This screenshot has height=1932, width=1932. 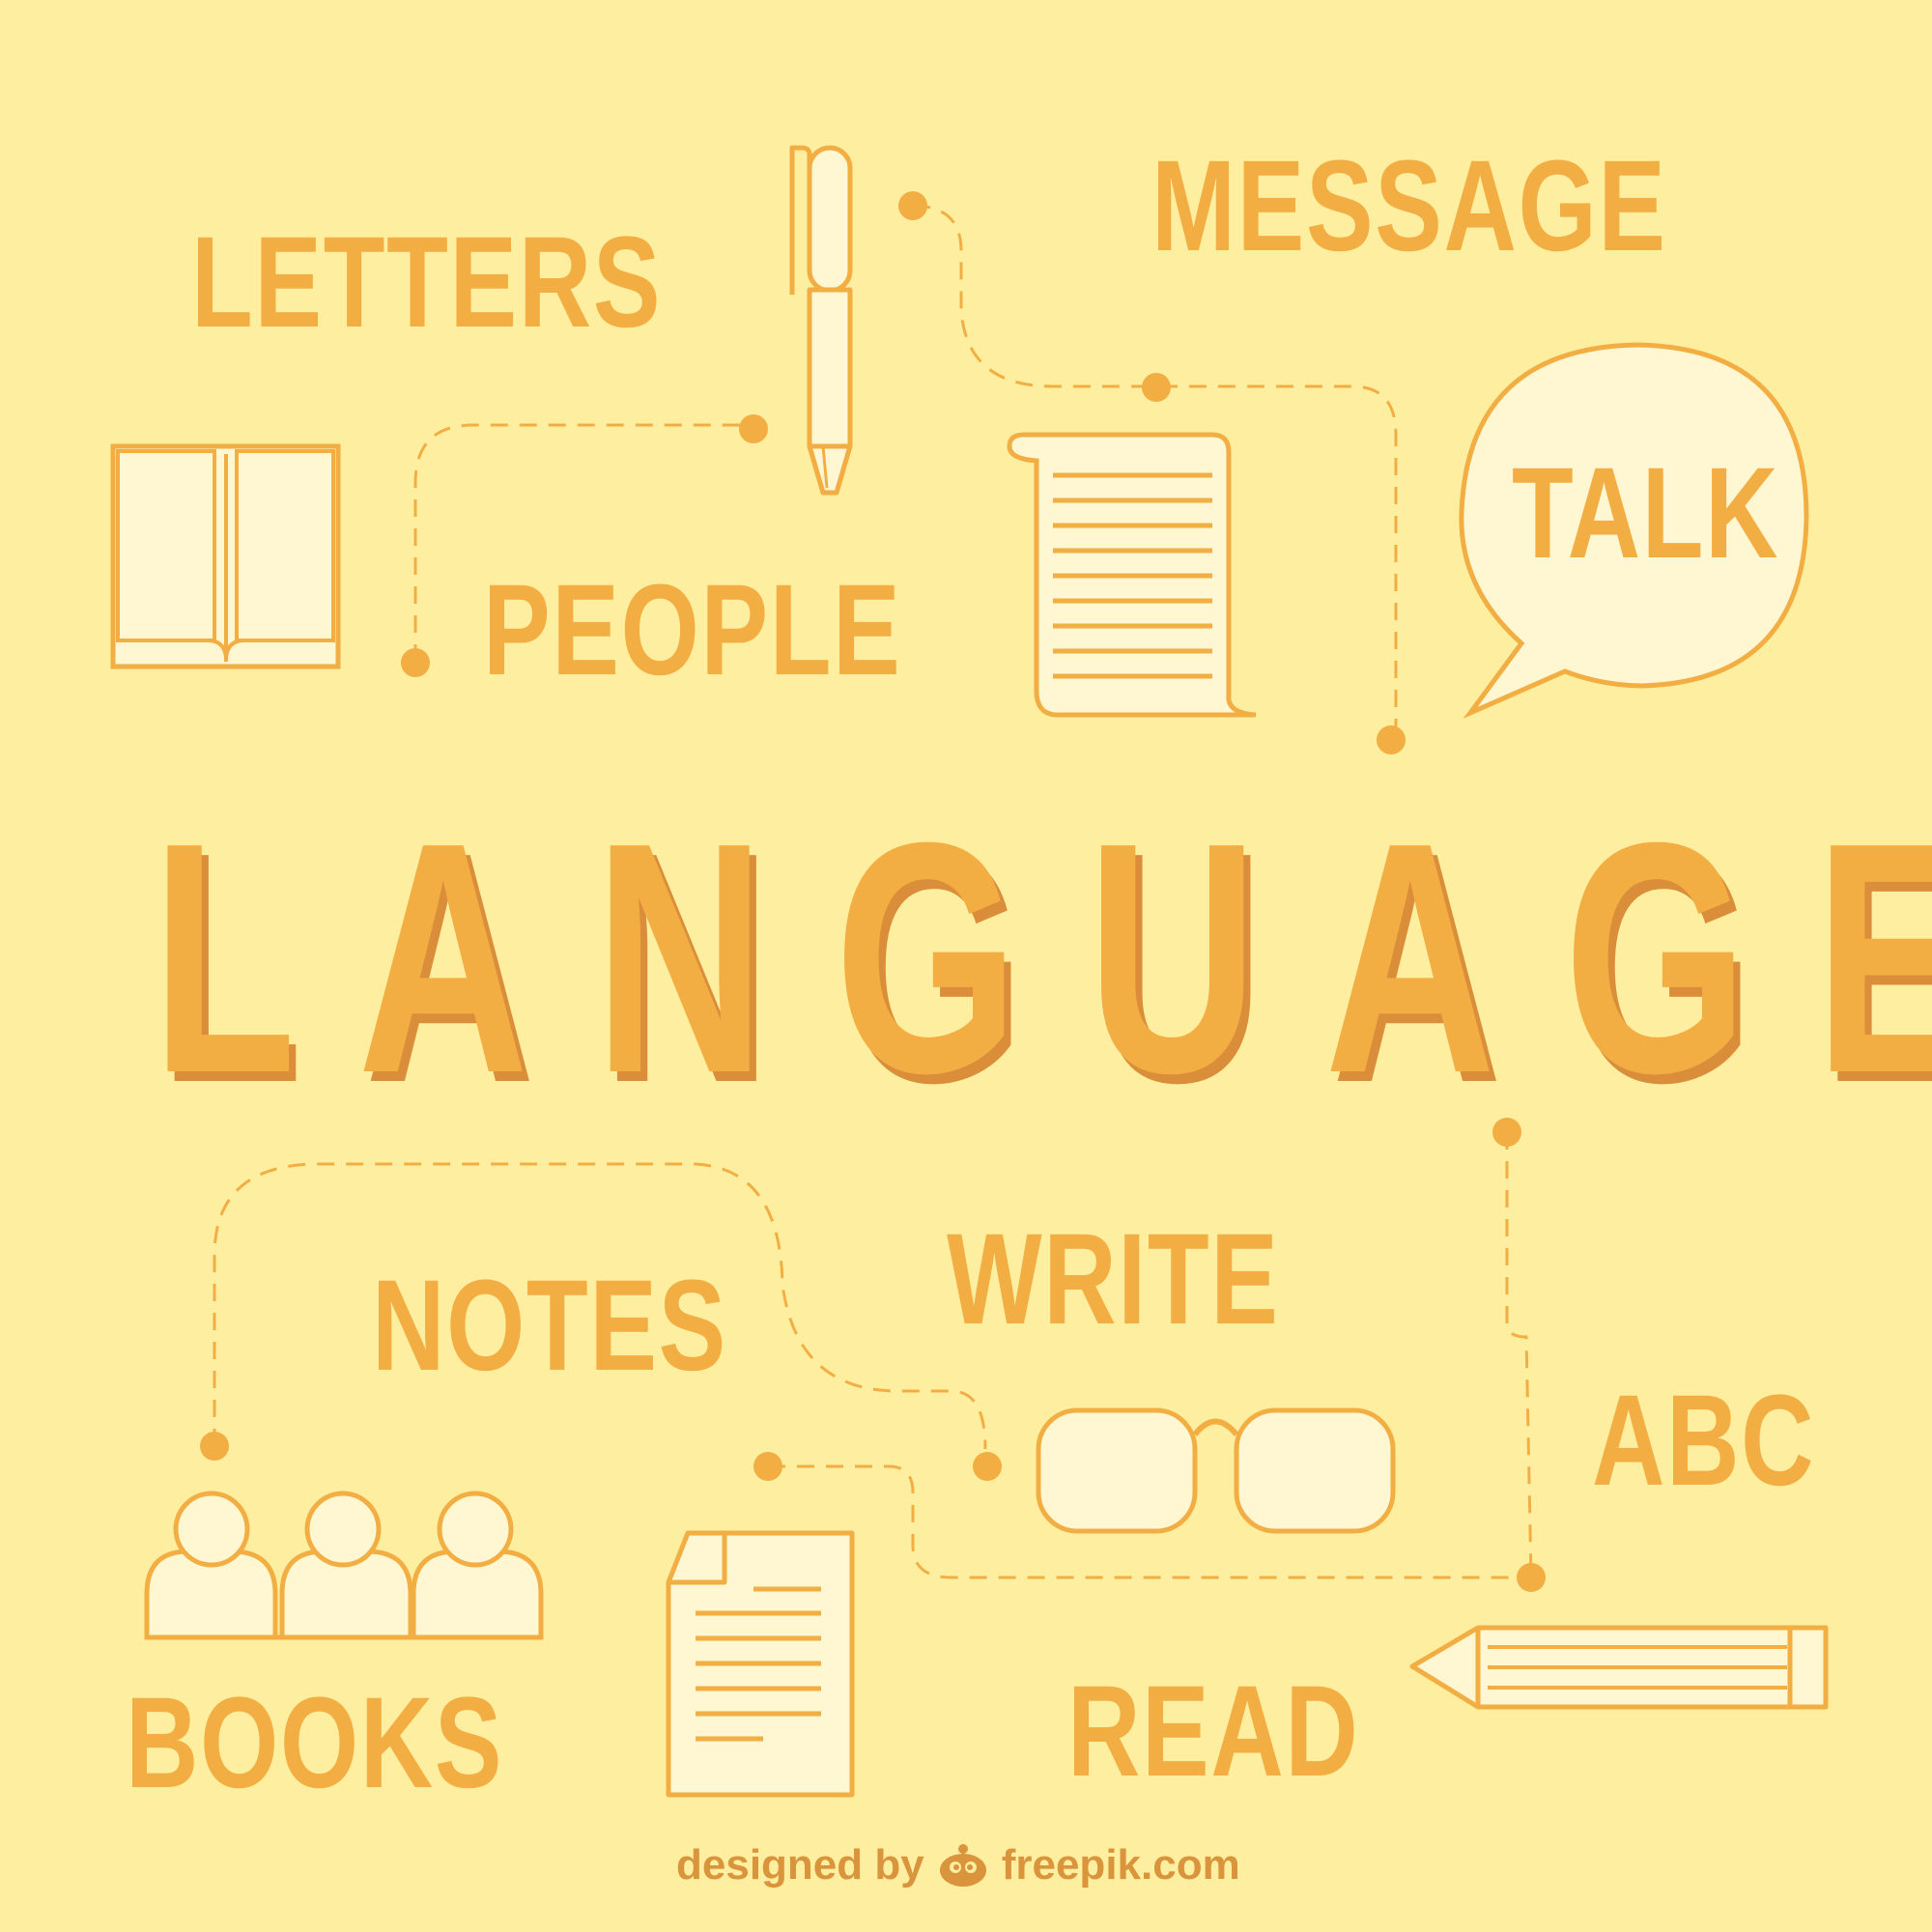 I want to click on document-scroll-icon, so click(x=1132, y=575).